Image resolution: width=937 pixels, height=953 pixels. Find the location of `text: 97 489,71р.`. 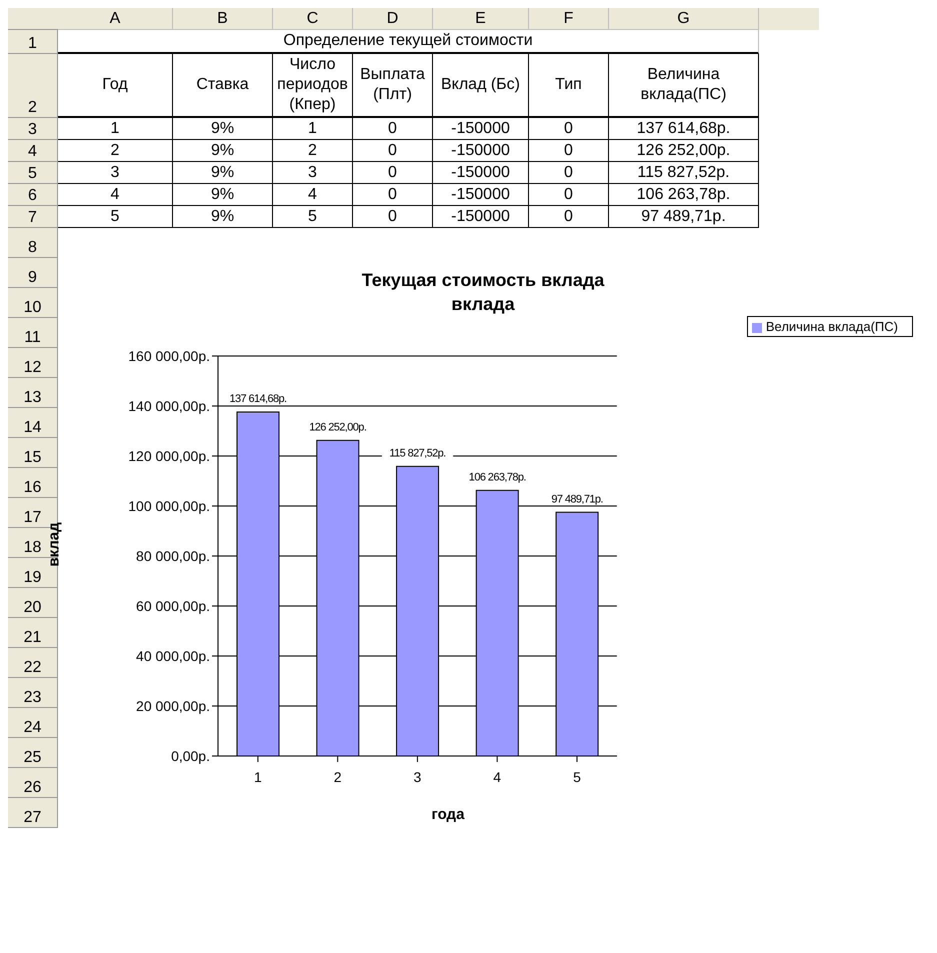

text: 97 489,71р. is located at coordinates (684, 217).